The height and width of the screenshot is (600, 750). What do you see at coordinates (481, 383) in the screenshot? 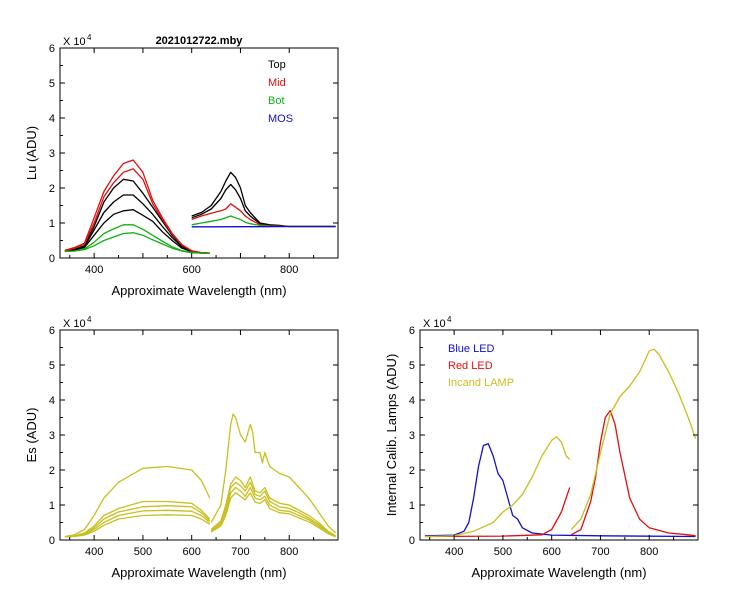
I see `lamps-legend-entry: Incand LAMP` at bounding box center [481, 383].